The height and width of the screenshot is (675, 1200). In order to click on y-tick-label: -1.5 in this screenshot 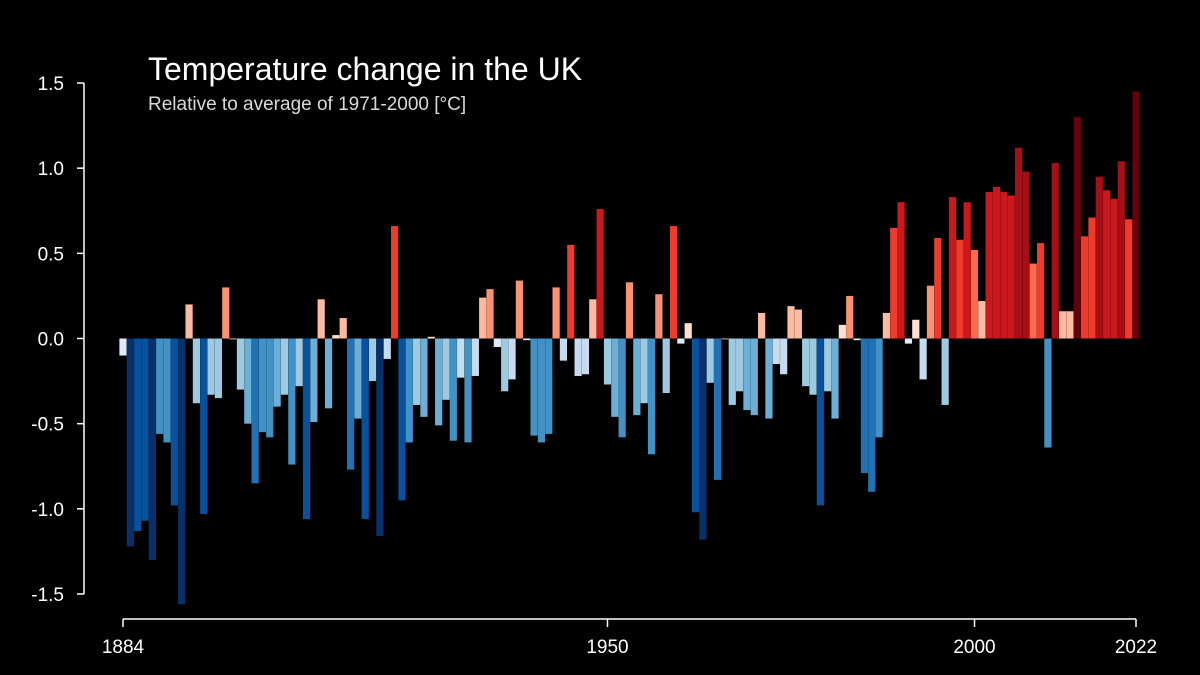, I will do `click(47, 595)`.